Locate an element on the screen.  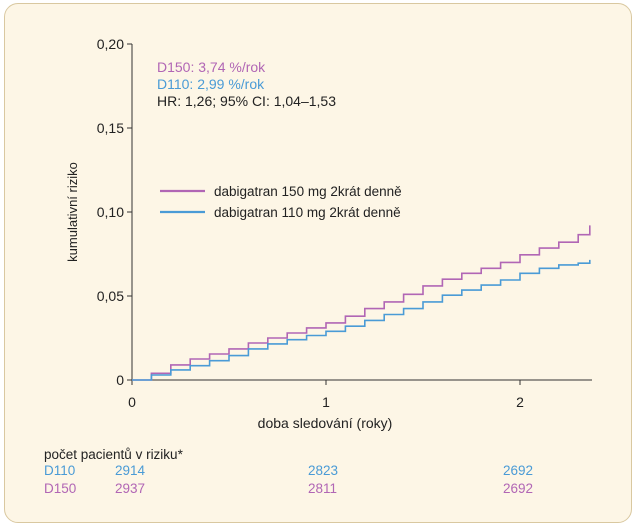
risk-value-d150-2: 2692 is located at coordinates (518, 488).